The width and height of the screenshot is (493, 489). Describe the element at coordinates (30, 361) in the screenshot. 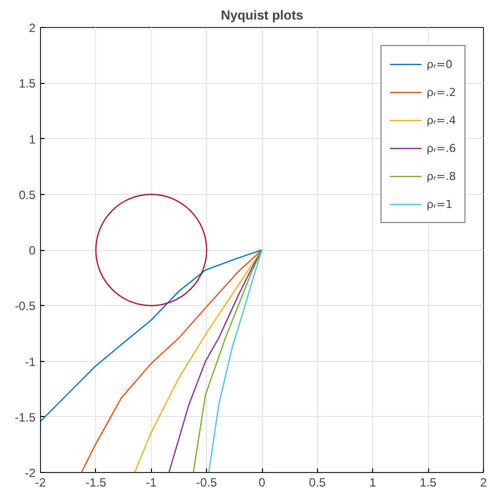

I see `y-tick-label: -1` at that location.